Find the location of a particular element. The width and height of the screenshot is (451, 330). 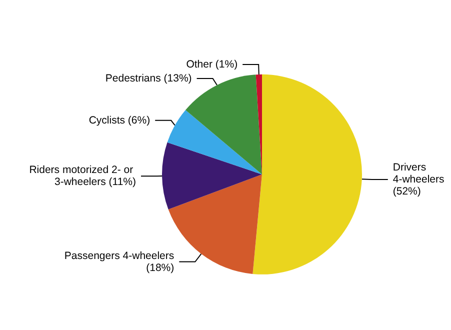

slice-label: Drivers 4-wheelers is located at coordinates (420, 174).